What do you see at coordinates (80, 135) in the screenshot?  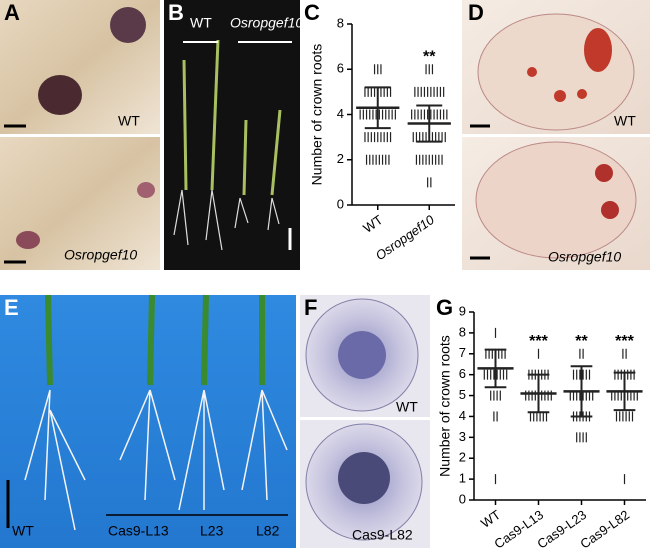 I see `panel-a: A WT Osropgef10` at bounding box center [80, 135].